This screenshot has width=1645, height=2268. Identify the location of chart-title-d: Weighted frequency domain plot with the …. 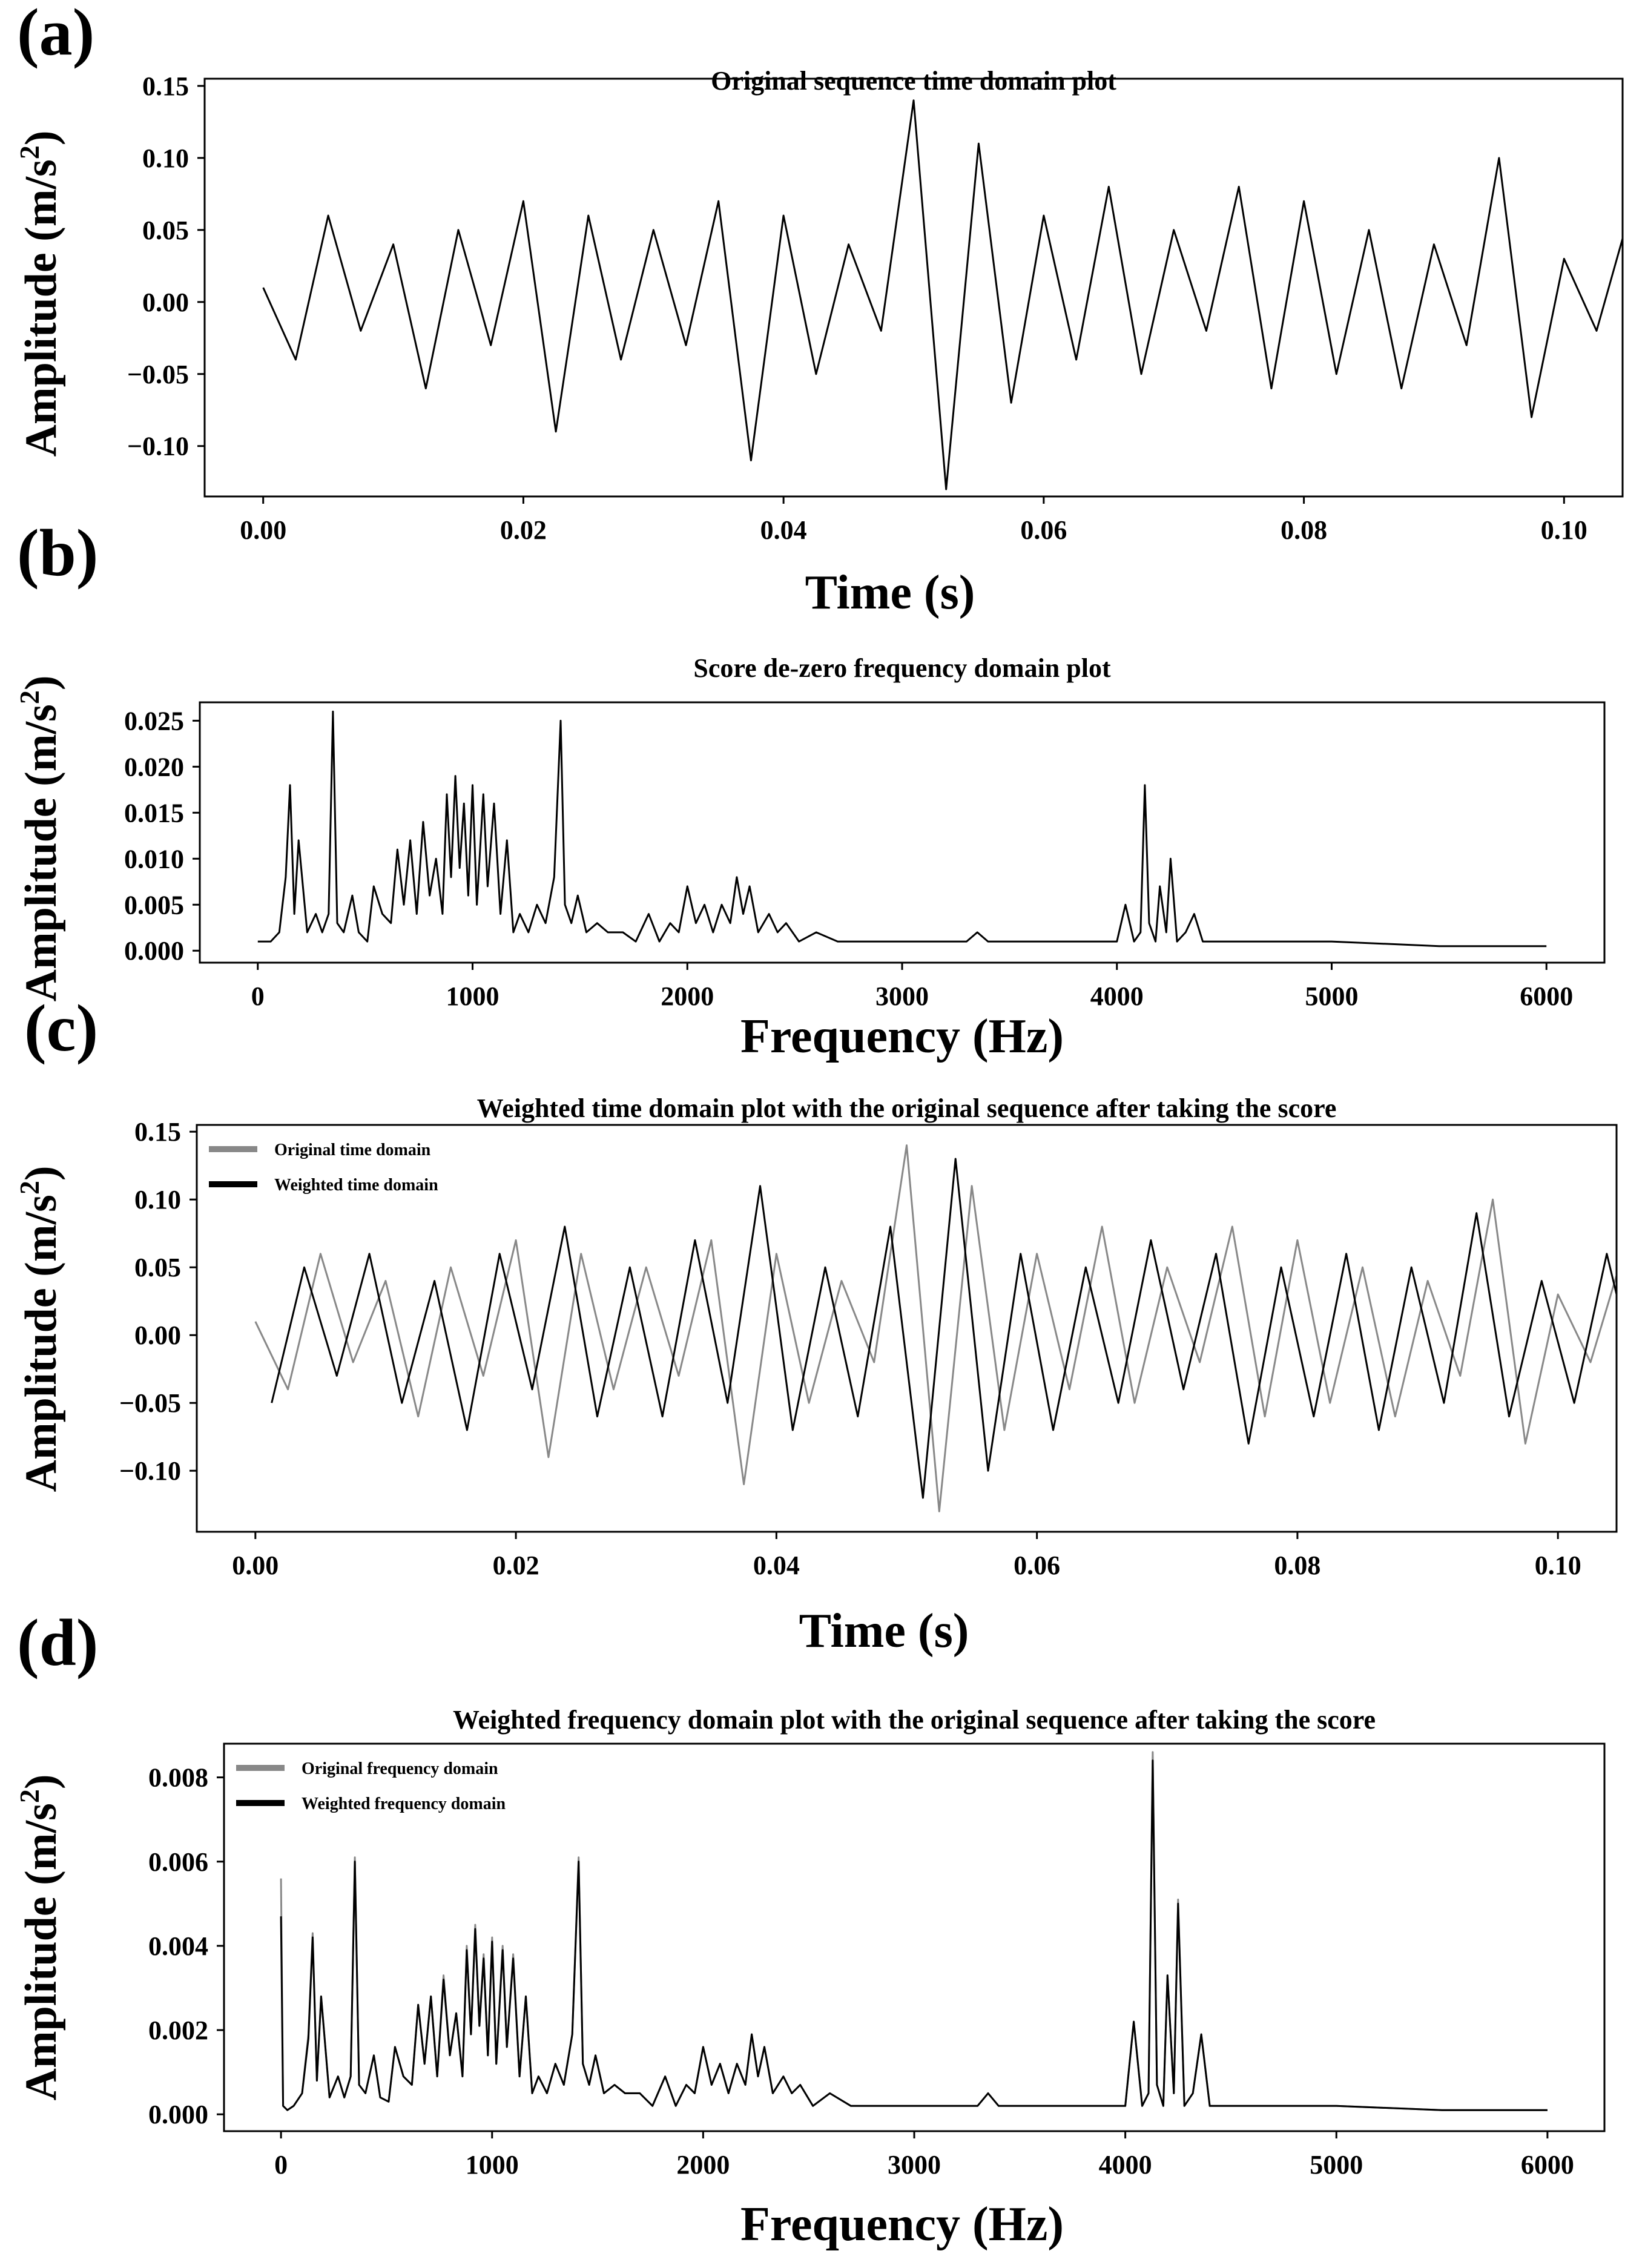
(914, 1720).